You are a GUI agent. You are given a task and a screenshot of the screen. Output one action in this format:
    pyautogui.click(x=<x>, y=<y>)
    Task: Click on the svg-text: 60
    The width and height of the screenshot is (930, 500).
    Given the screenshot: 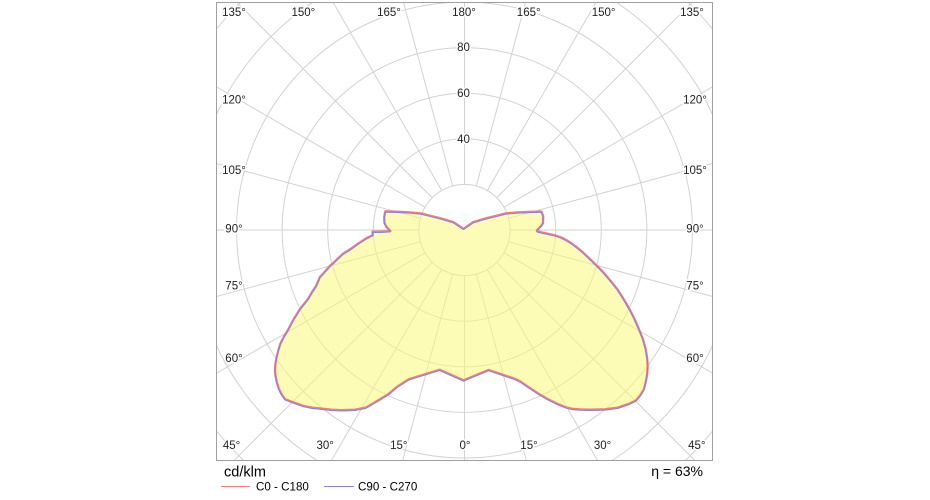 What is the action you would take?
    pyautogui.click(x=463, y=94)
    